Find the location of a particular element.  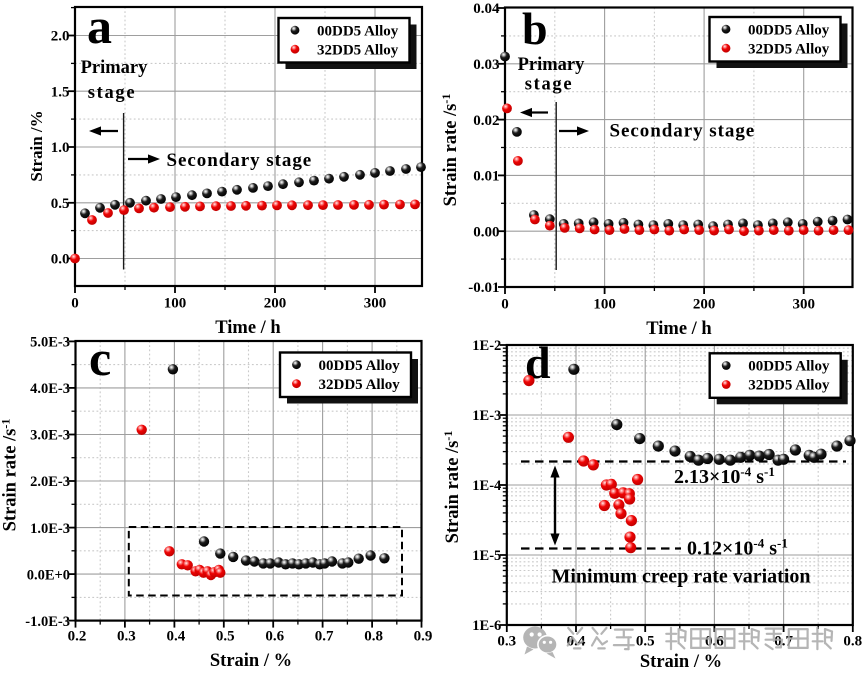

svg-text: 0.12×10-4 s-1 is located at coordinates (737, 548).